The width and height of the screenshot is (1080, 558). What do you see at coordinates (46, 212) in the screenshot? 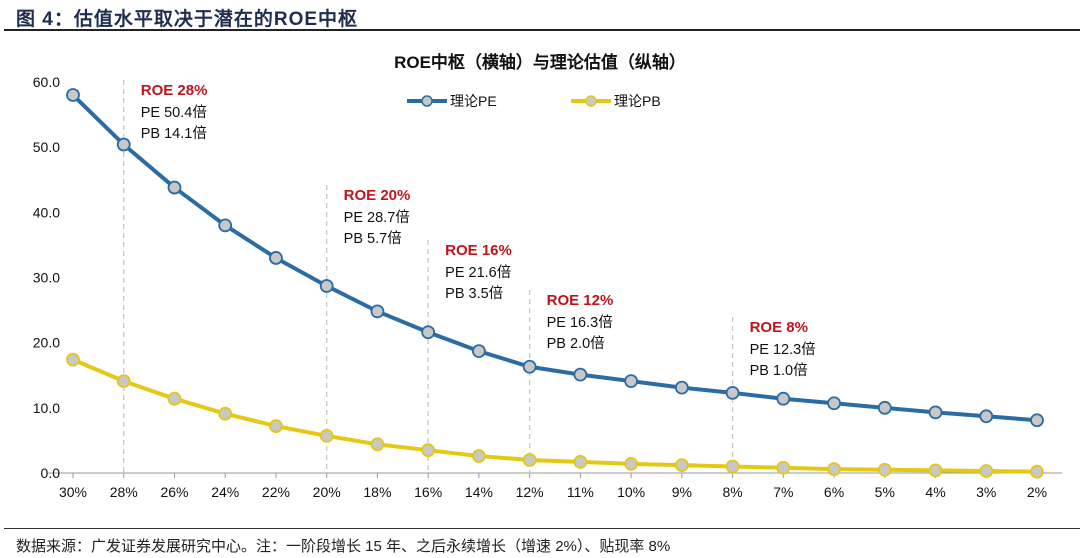
I see `y-tick-label: 40.0` at bounding box center [46, 212].